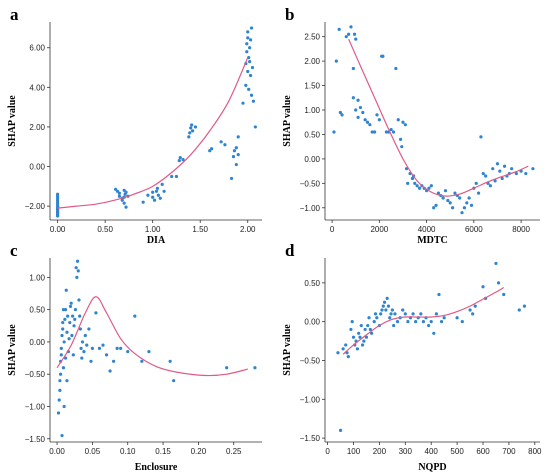  What do you see at coordinates (37, 48) in the screenshot?
I see `y-tick-label: 6.00` at bounding box center [37, 48].